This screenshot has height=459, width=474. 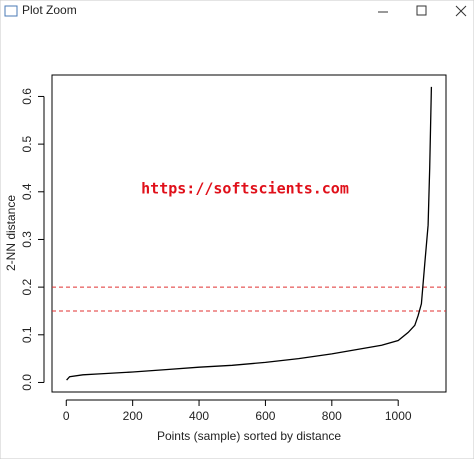 I want to click on y-tick-label: 0.2, so click(x=27, y=286).